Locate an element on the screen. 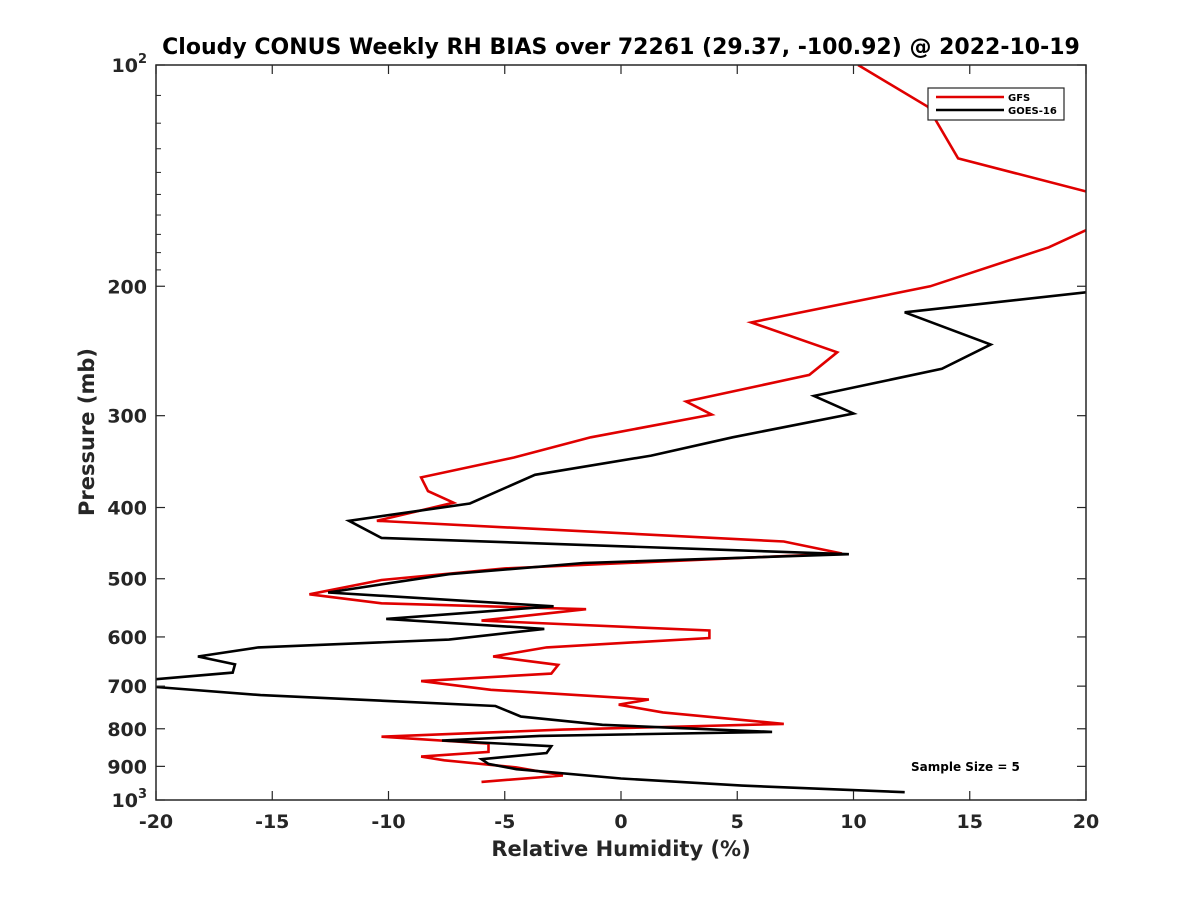 This screenshot has height=900, width=1200. y-tick-label: 400 is located at coordinates (127, 509).